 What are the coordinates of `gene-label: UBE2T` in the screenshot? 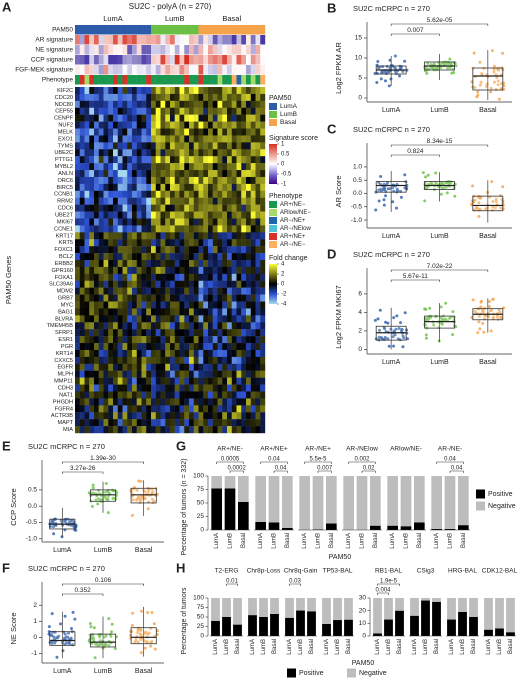 It's located at (64, 216).